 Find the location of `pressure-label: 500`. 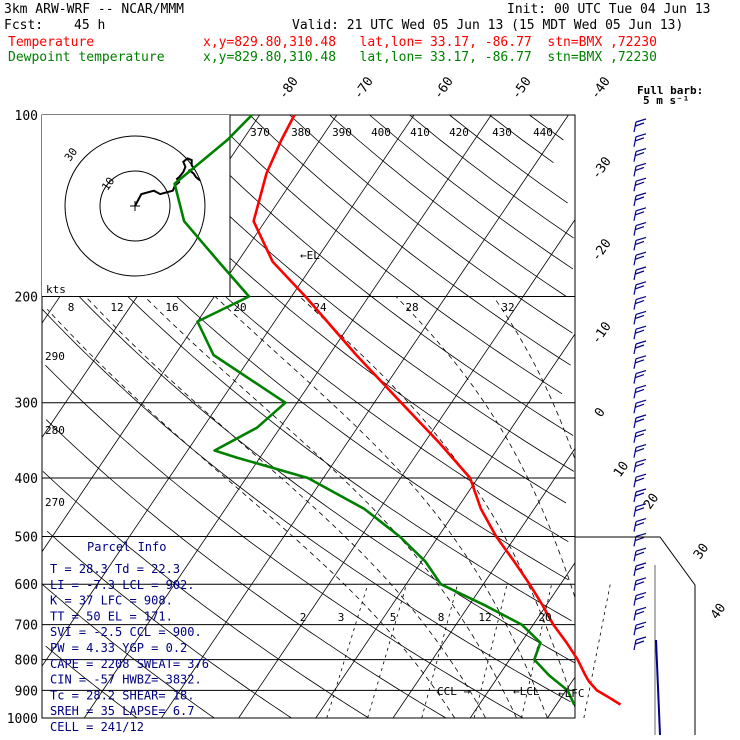

pressure-label: 500 is located at coordinates (26, 537).